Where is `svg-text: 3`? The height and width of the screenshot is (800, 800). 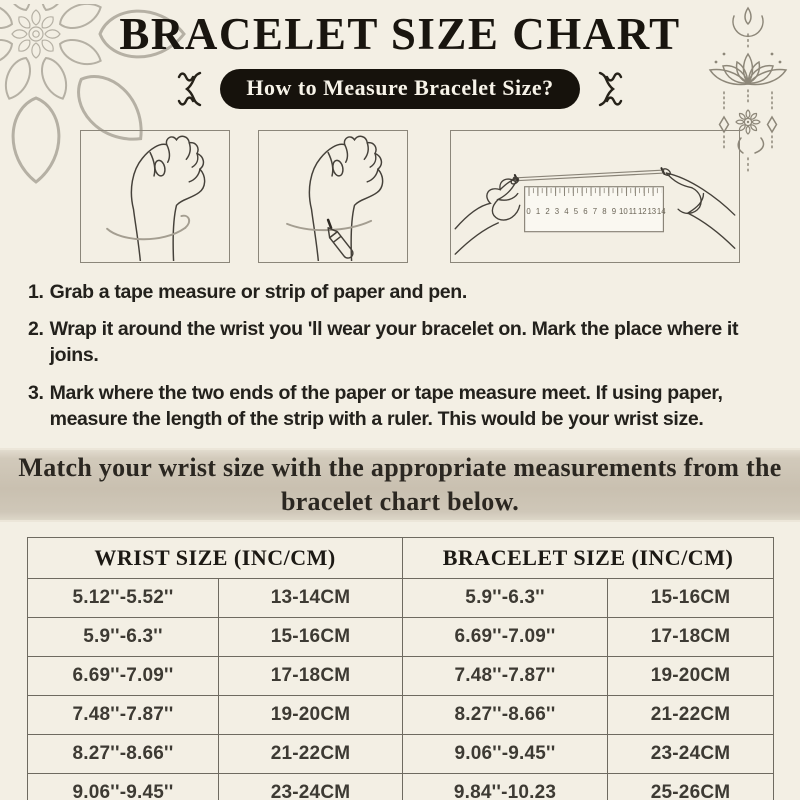
svg-text: 3 is located at coordinates (557, 211).